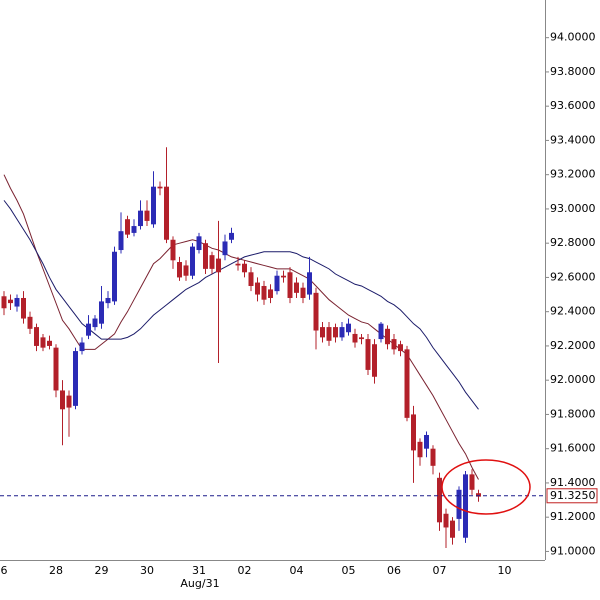 This screenshot has width=600, height=600. What do you see at coordinates (394, 570) in the screenshot?
I see `x-tick-label: 06` at bounding box center [394, 570].